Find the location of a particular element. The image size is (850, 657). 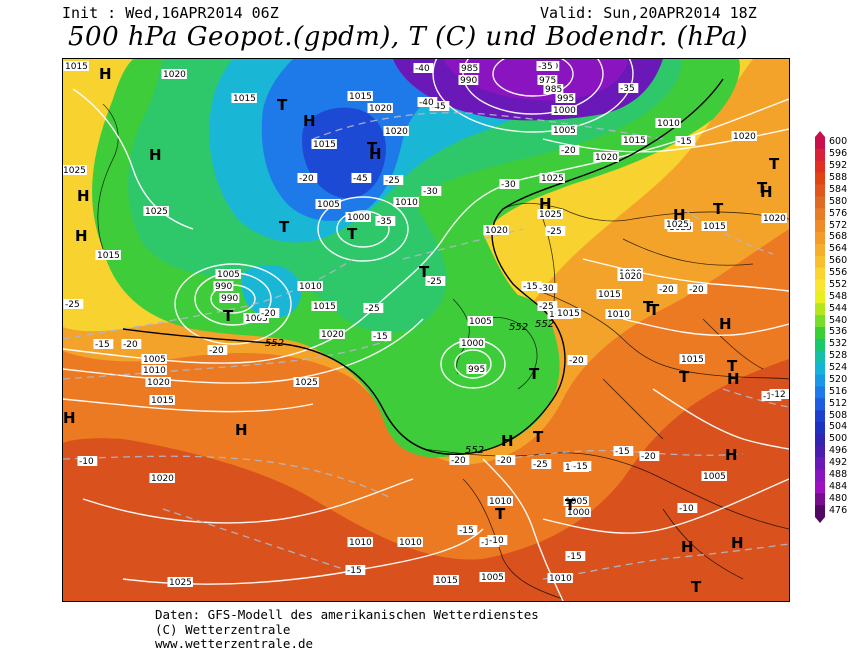

scale-label: 592 is located at coordinates (838, 166).